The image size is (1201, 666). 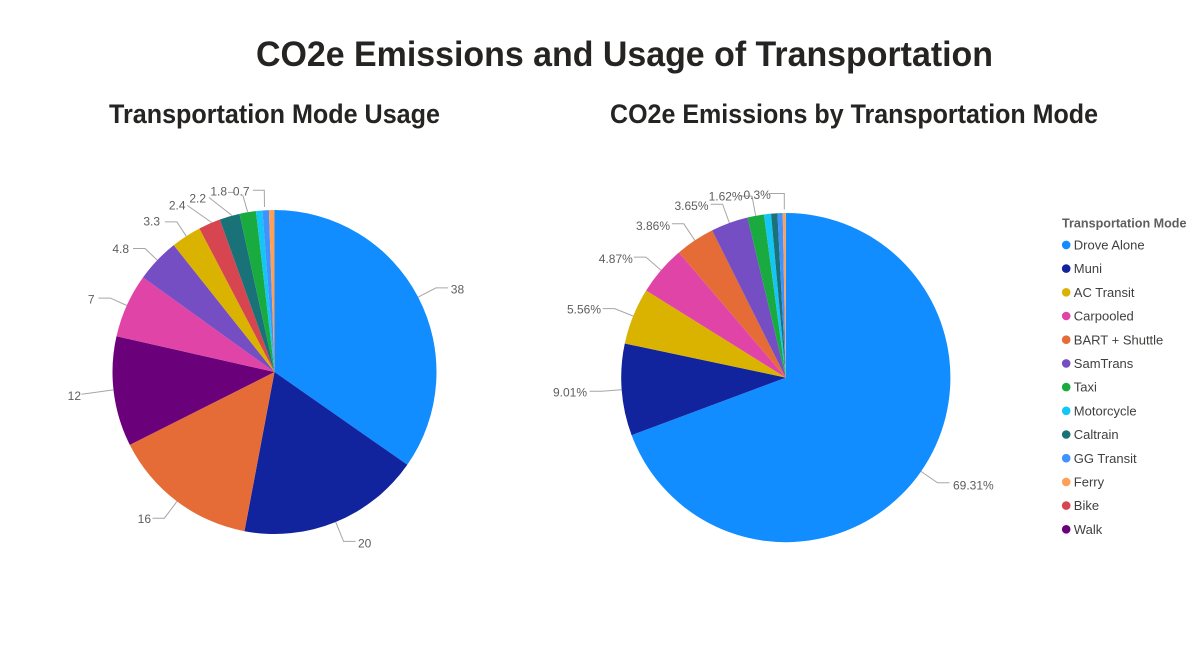 I want to click on svg-text: 4.8, so click(x=120, y=249).